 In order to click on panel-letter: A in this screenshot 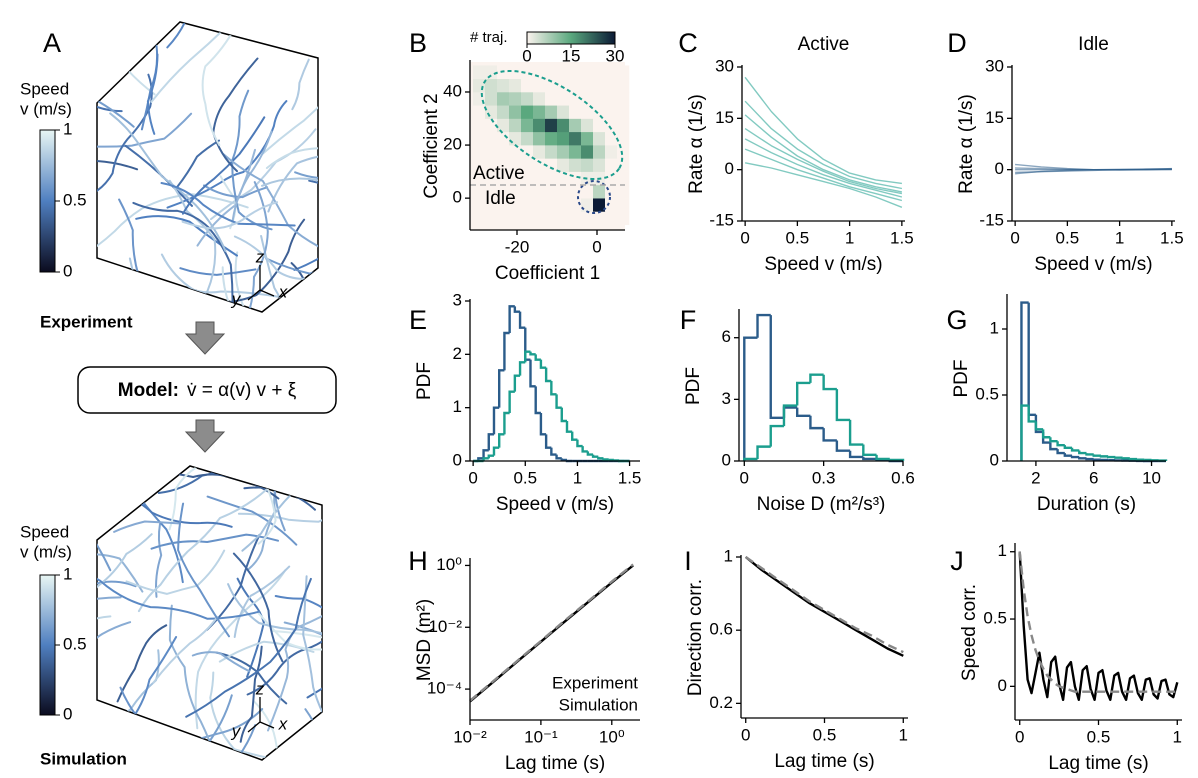, I will do `click(52, 43)`.